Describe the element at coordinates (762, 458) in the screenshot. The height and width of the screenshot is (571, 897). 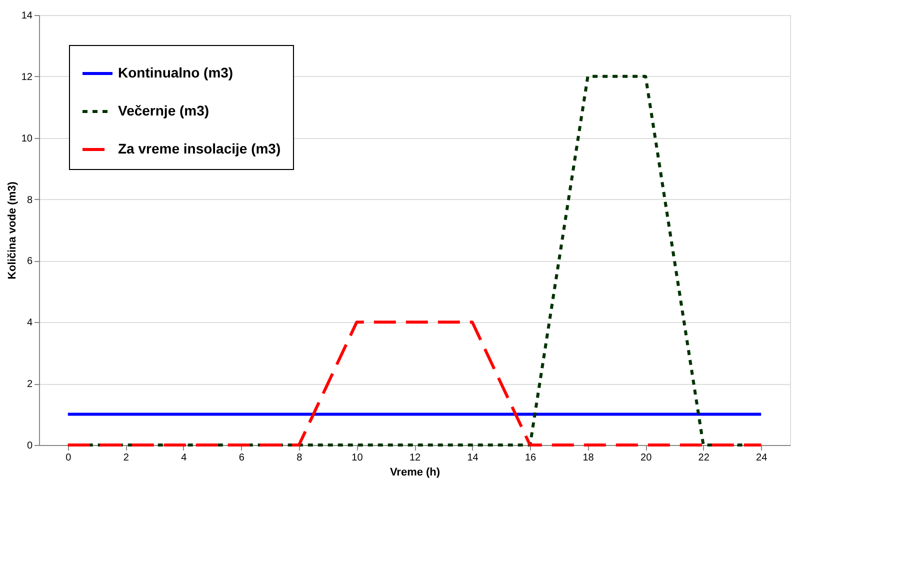
I see `x-tick-label: 24` at that location.